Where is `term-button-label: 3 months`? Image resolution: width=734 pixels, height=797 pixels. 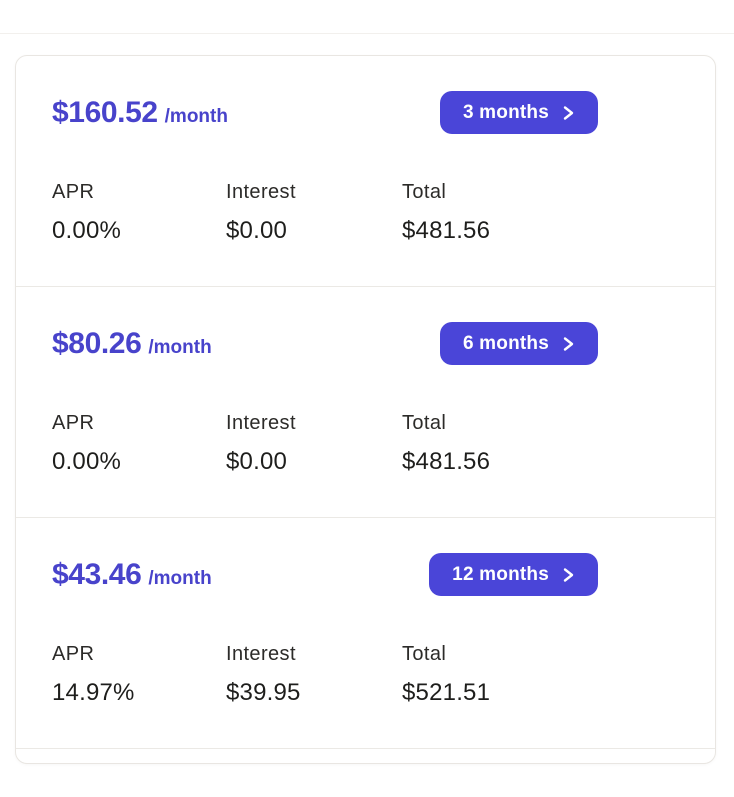 term-button-label: 3 months is located at coordinates (505, 112).